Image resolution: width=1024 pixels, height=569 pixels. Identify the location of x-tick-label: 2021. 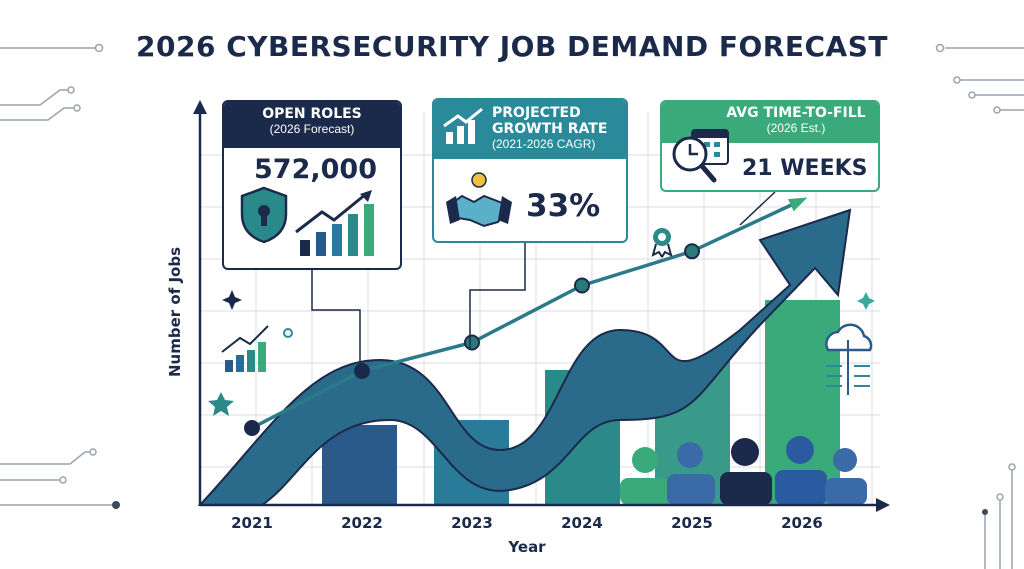
(252, 523).